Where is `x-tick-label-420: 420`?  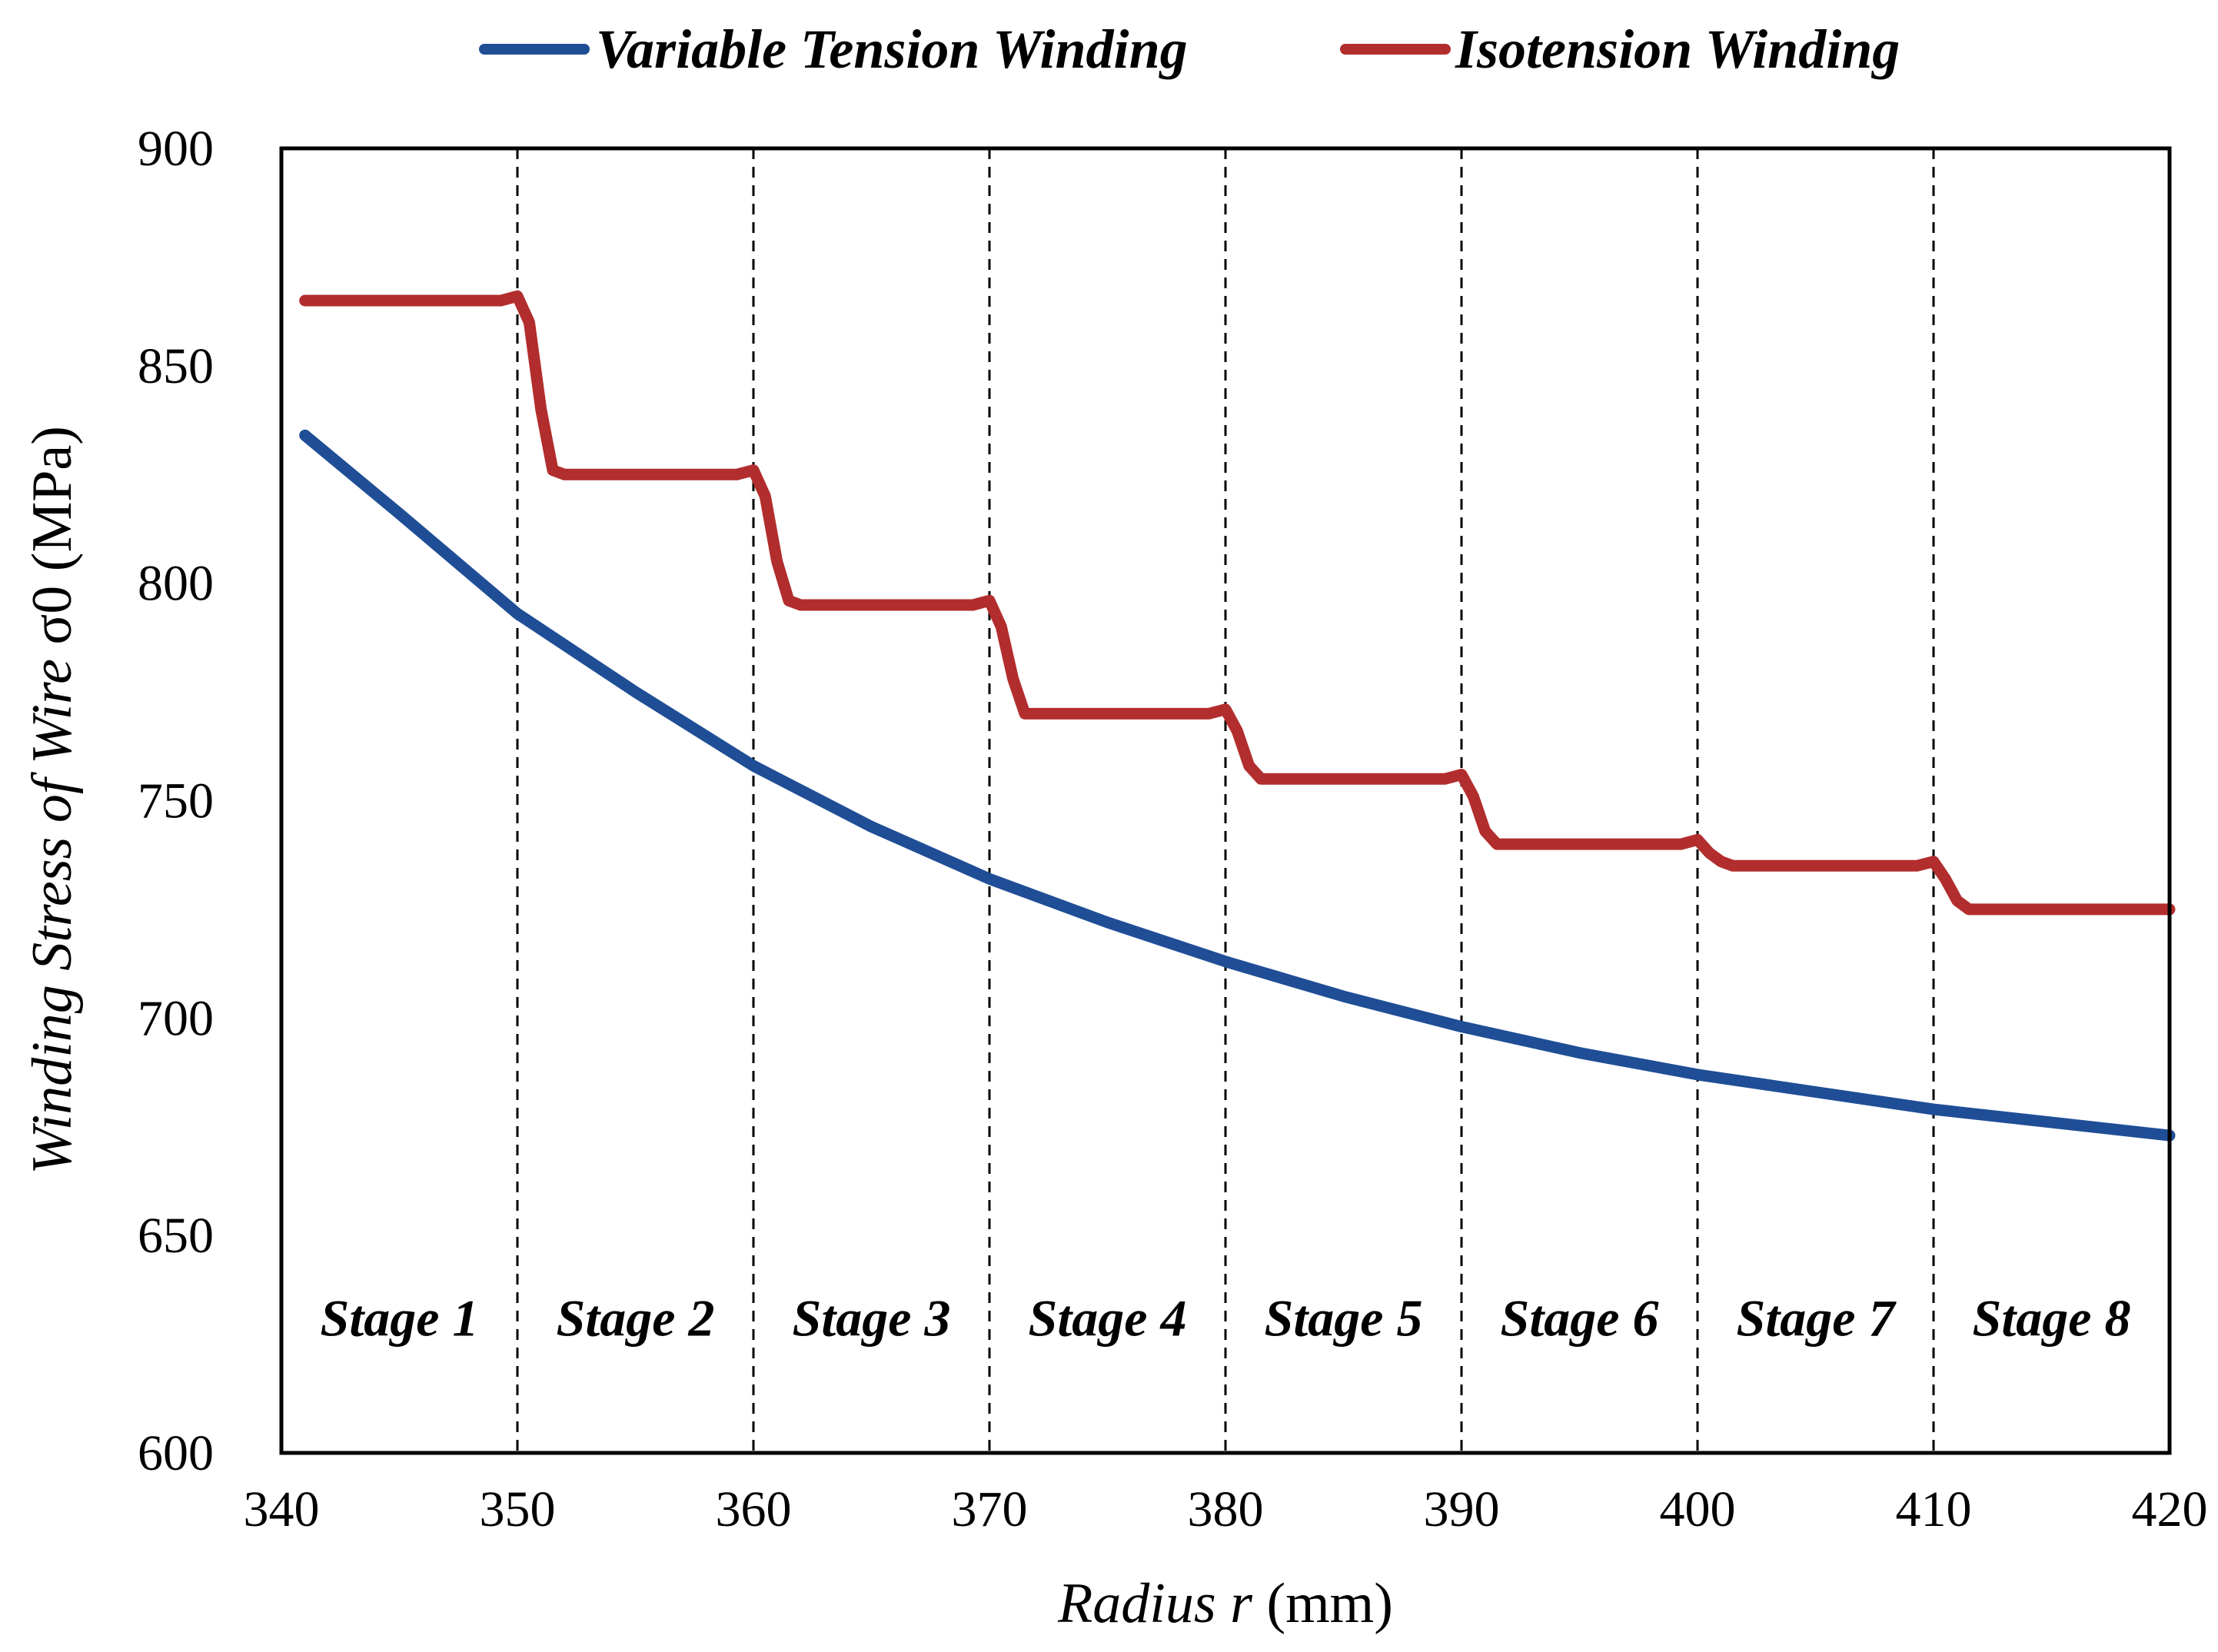 x-tick-label-420: 420 is located at coordinates (2170, 1509).